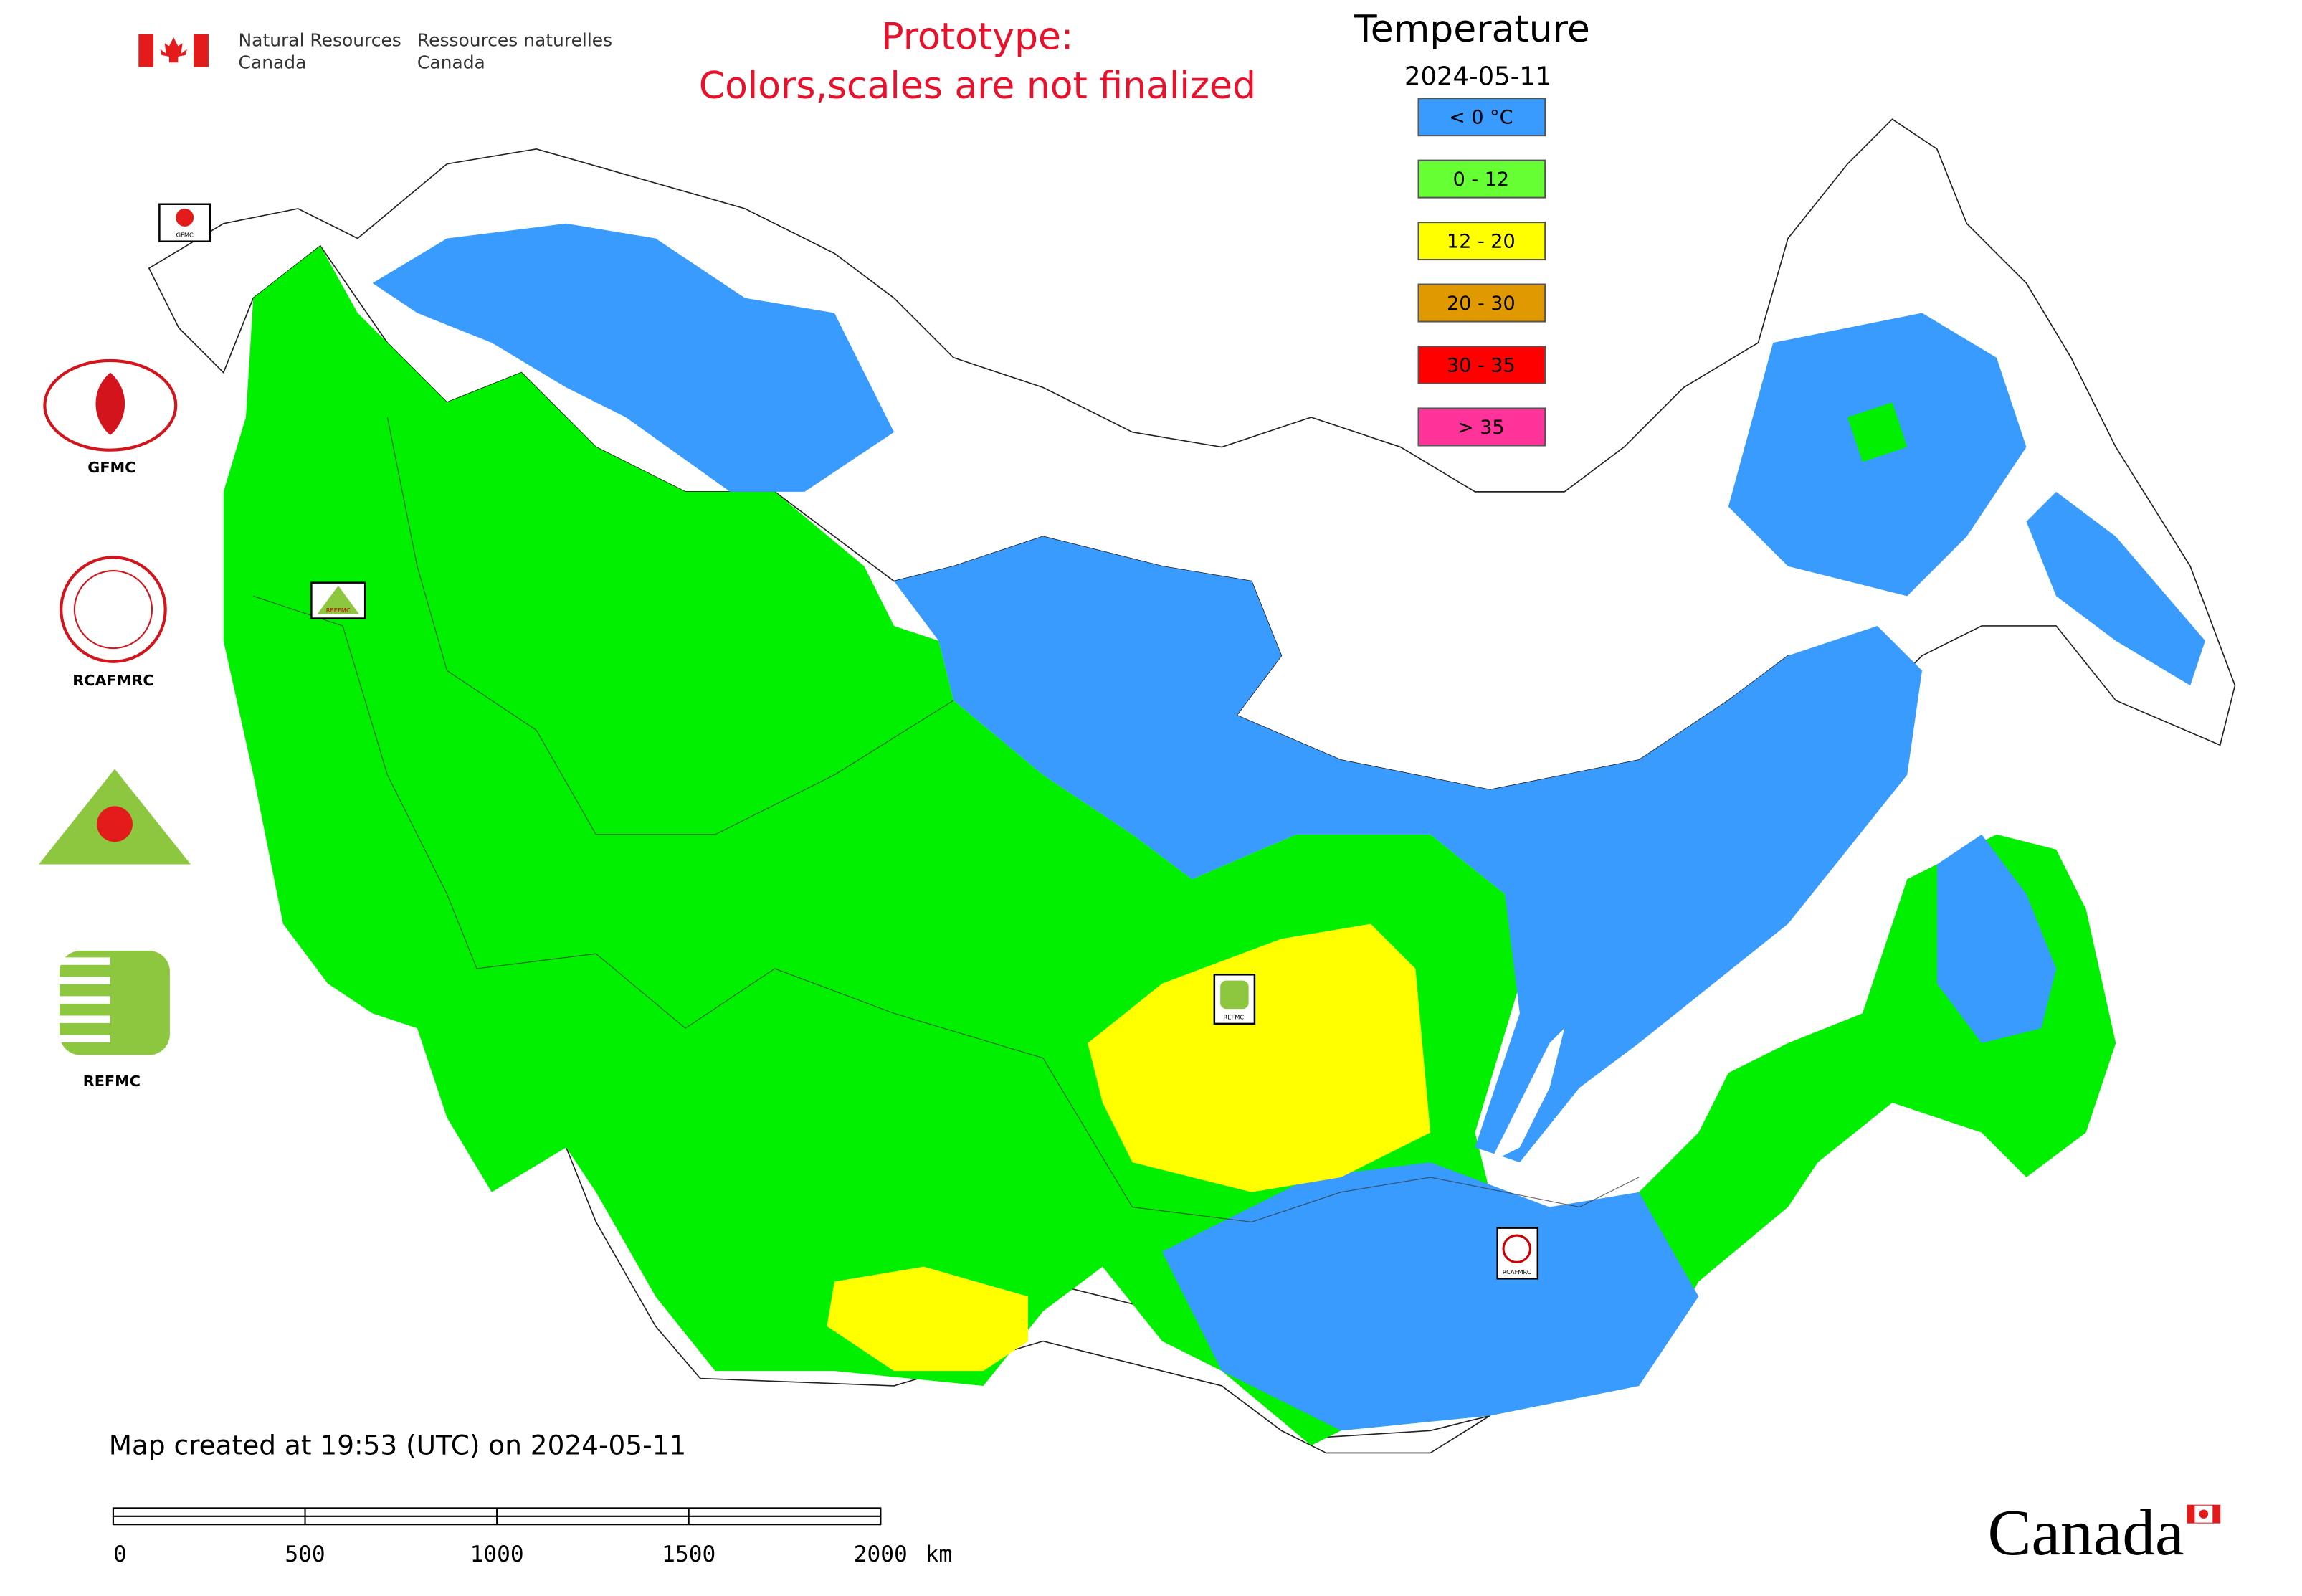 This screenshot has height=1596, width=2302. What do you see at coordinates (1878, 432) in the screenshot?
I see `temperature-zone-green` at bounding box center [1878, 432].